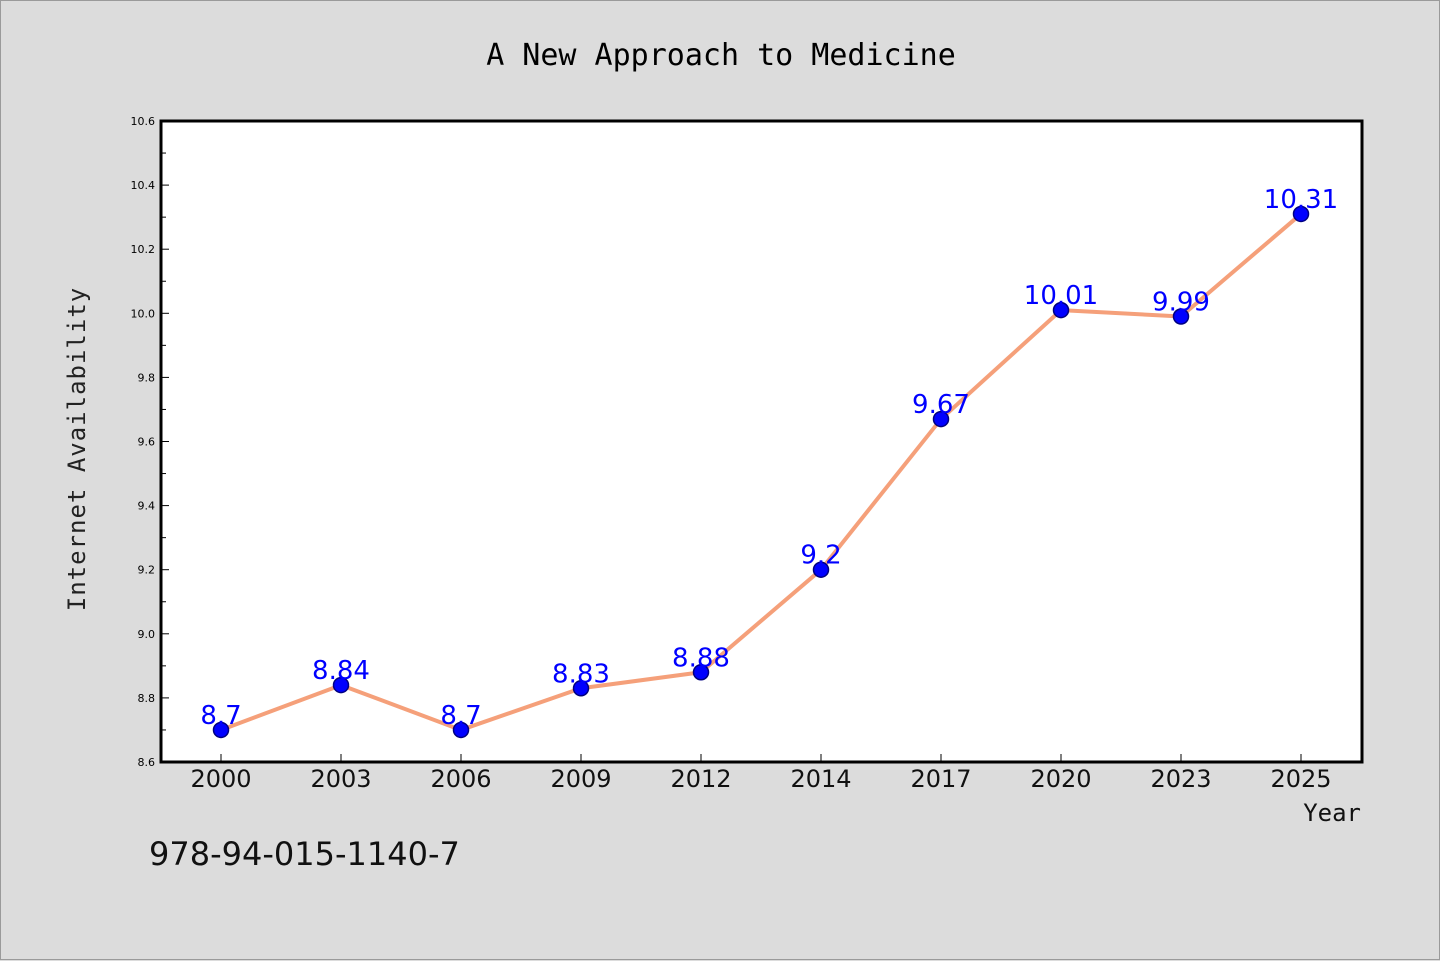 The width and height of the screenshot is (1440, 961). What do you see at coordinates (147, 442) in the screenshot?
I see `y-tick-label: 9.6` at bounding box center [147, 442].